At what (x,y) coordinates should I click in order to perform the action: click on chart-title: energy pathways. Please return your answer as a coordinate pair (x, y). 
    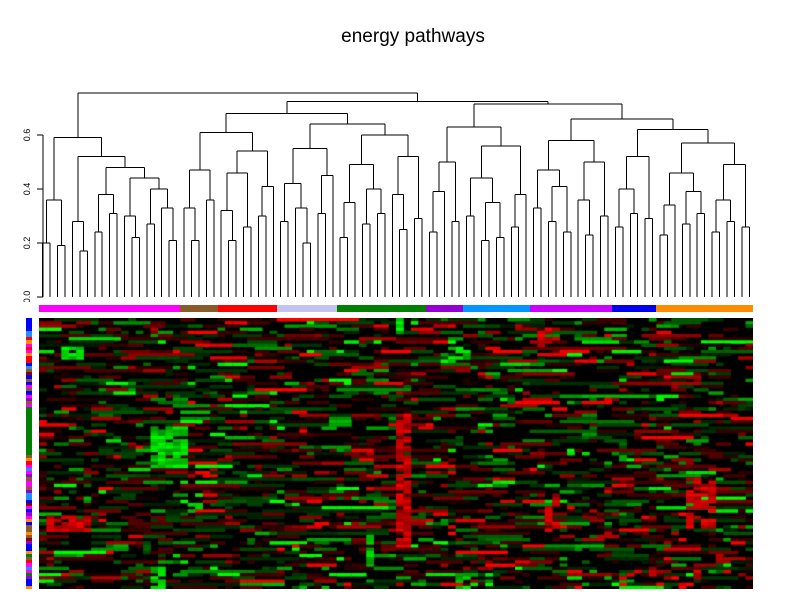
    Looking at the image, I should click on (413, 36).